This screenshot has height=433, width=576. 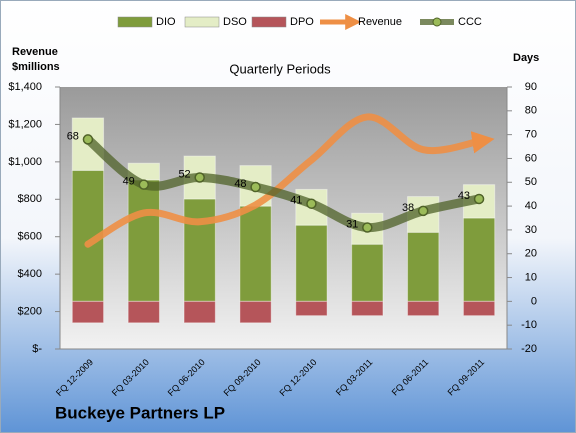 I want to click on y-tick-label: $800, so click(x=30, y=199).